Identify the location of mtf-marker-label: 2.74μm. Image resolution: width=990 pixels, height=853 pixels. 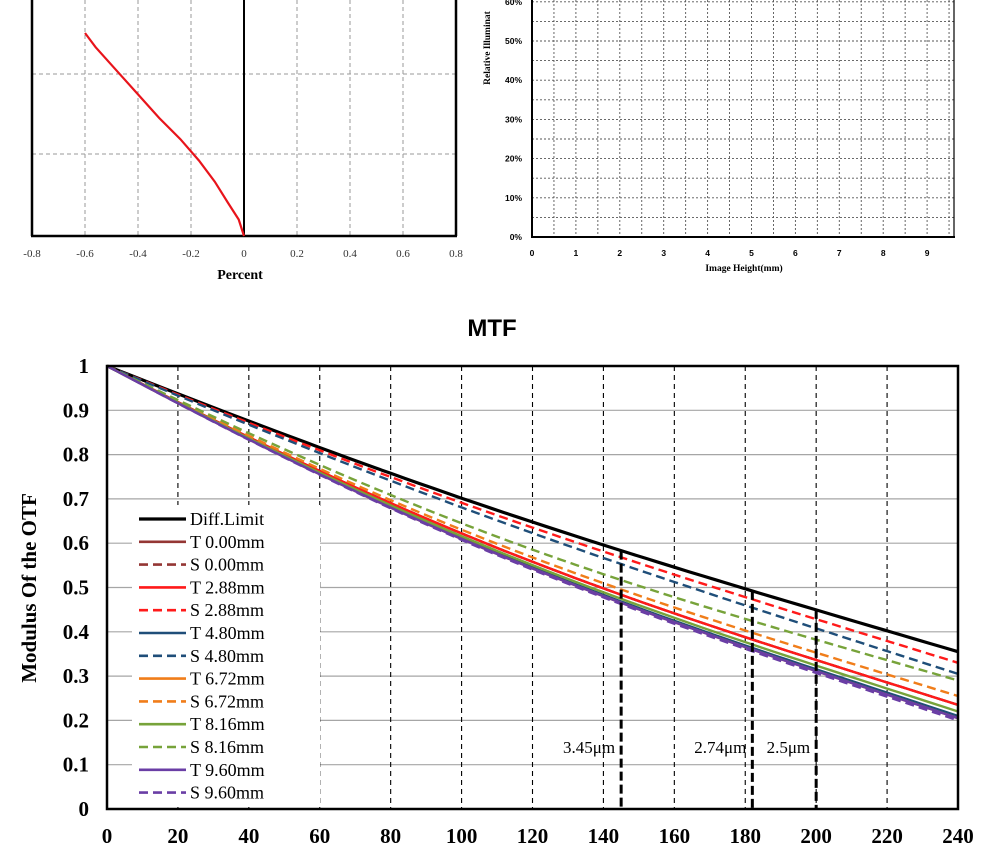
(720, 747).